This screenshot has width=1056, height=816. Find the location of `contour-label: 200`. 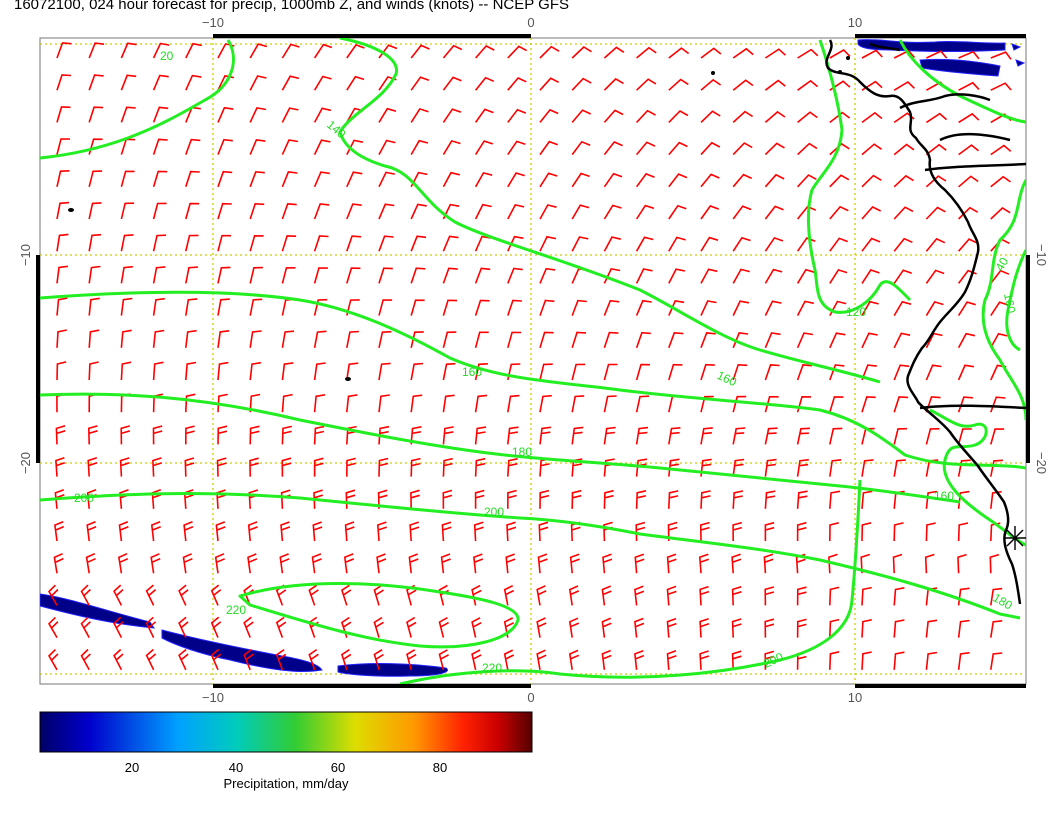

contour-label: 200 is located at coordinates (494, 512).